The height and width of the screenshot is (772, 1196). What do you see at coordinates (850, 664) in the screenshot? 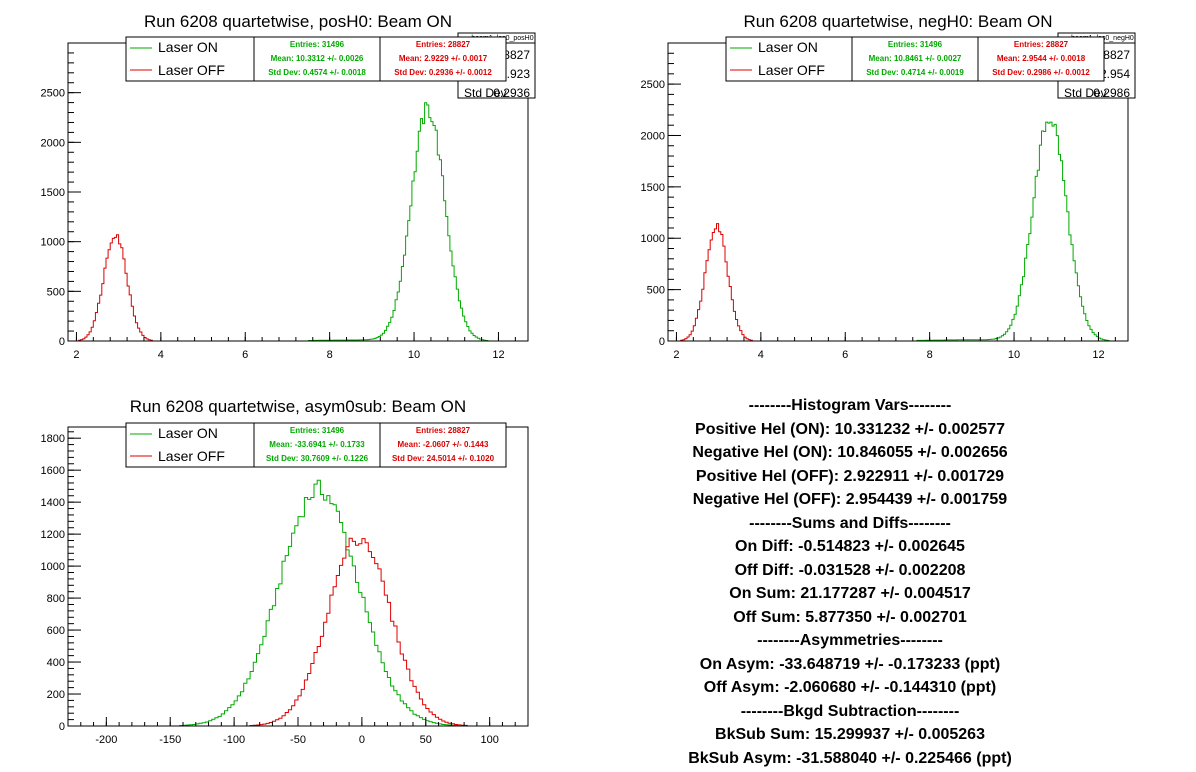
I see `summary-line: On Asym: -33.648719 +/- -0.173233 (ppt)` at bounding box center [850, 664].